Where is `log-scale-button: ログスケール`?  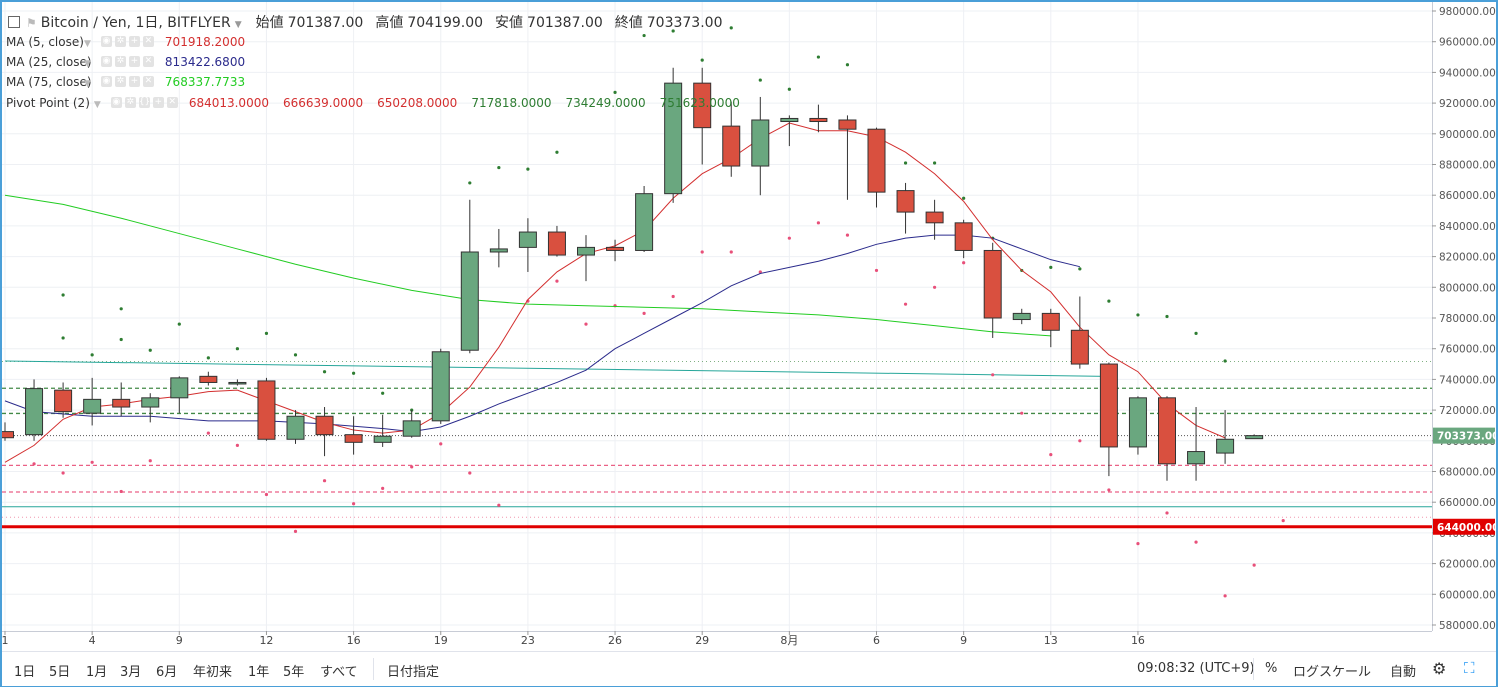
log-scale-button: ログスケール is located at coordinates (1332, 672).